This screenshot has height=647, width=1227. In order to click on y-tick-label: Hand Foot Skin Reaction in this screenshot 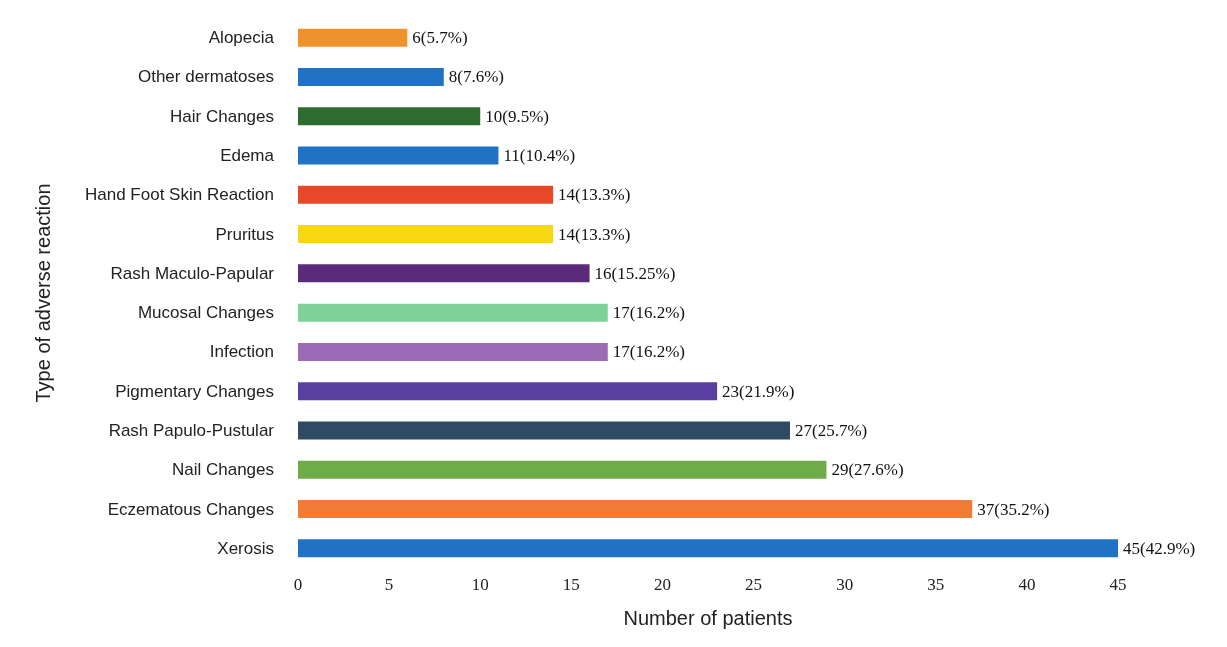, I will do `click(179, 195)`.